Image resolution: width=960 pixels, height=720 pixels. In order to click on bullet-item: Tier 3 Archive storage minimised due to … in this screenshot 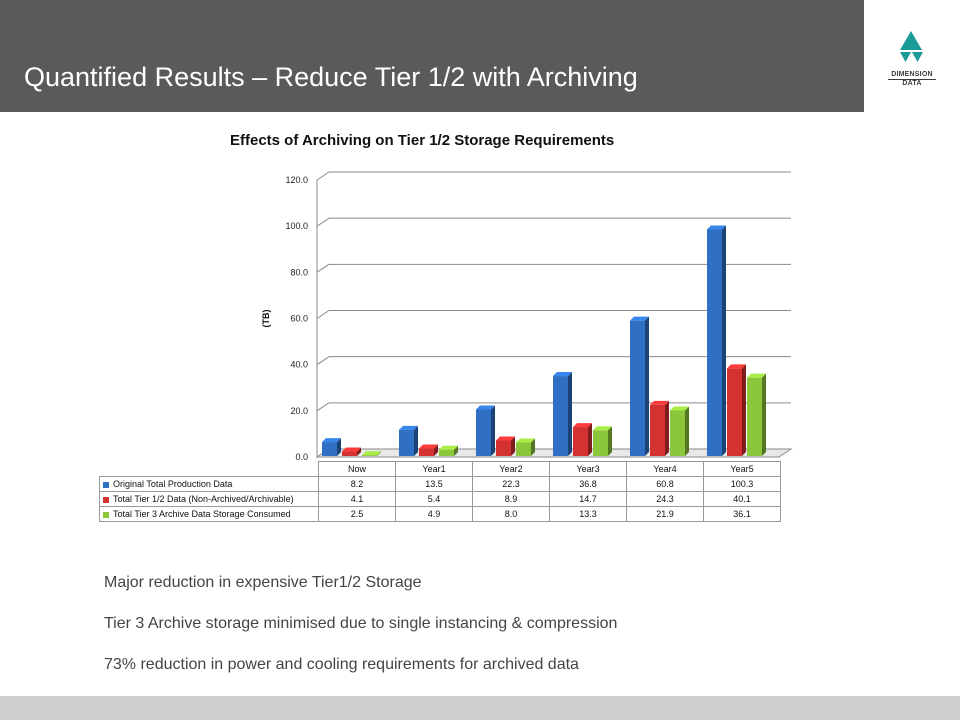, I will do `click(361, 623)`.